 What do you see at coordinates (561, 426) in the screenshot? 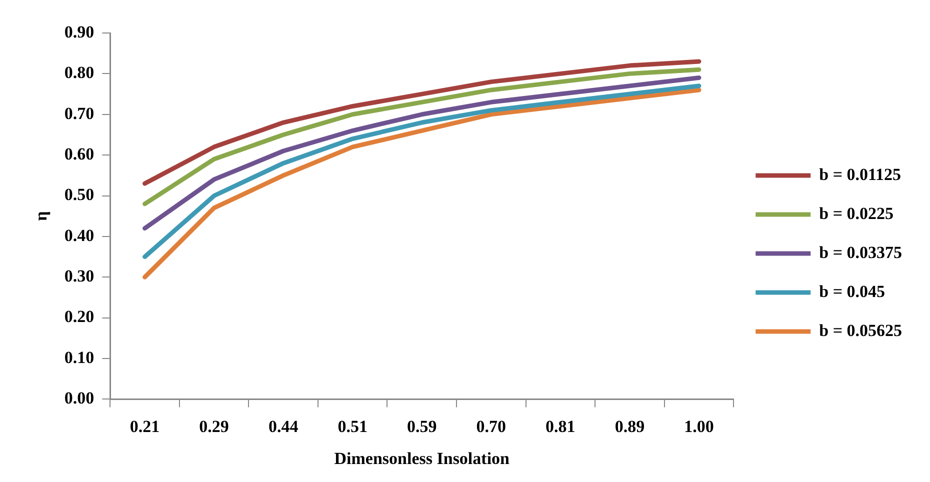
I see `x-tick-label: 0.81` at bounding box center [561, 426].